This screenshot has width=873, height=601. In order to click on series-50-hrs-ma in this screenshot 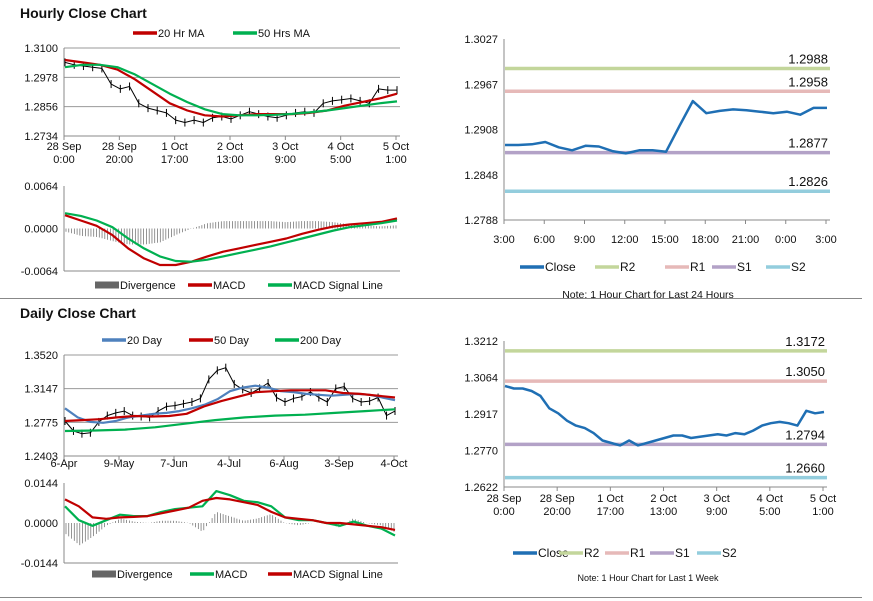, I will do `click(231, 90)`.